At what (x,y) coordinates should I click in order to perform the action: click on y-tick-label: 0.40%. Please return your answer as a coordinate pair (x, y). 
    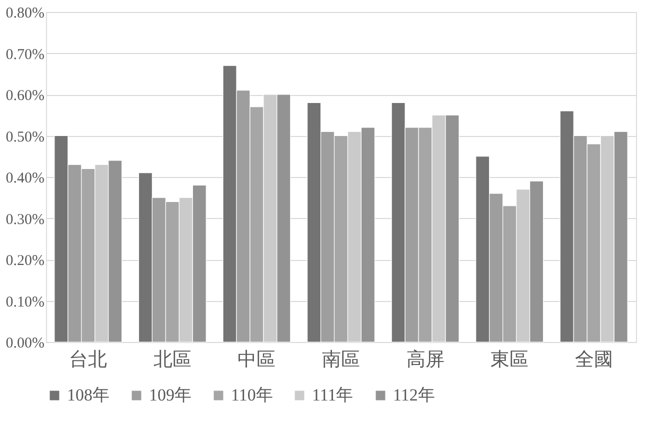
    Looking at the image, I should click on (25, 178).